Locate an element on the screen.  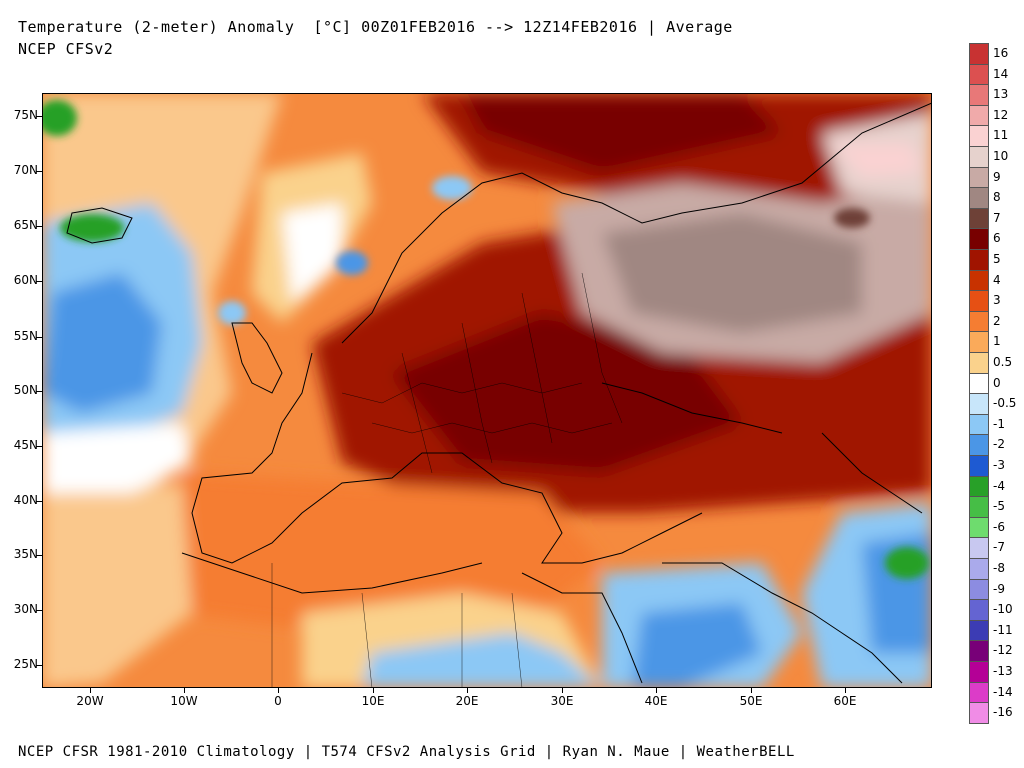
legend-label: -5 is located at coordinates (999, 506).